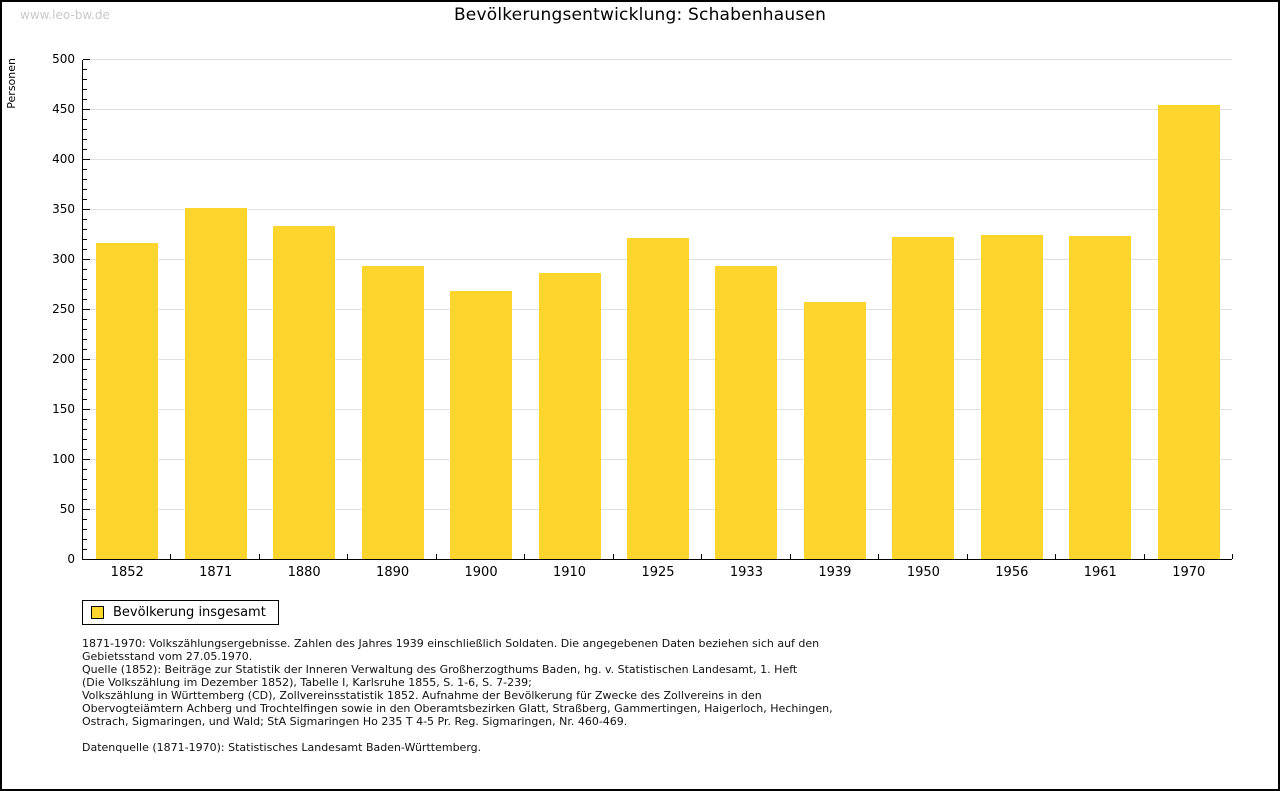 The image size is (1280, 791). Describe the element at coordinates (835, 572) in the screenshot. I see `x-axis-tick-label: 1939` at that location.